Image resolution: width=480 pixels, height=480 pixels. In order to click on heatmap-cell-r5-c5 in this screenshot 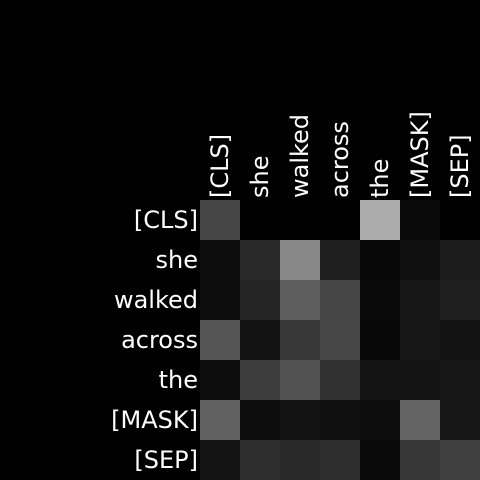, I will do `click(420, 420)`.